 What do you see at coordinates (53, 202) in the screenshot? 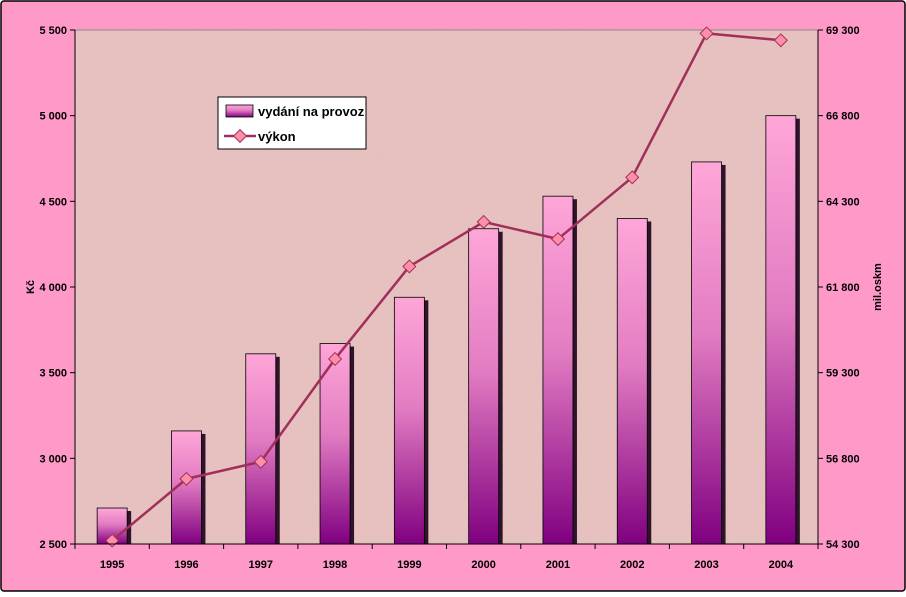
I see `left-tick-label: 4 500` at bounding box center [53, 202].